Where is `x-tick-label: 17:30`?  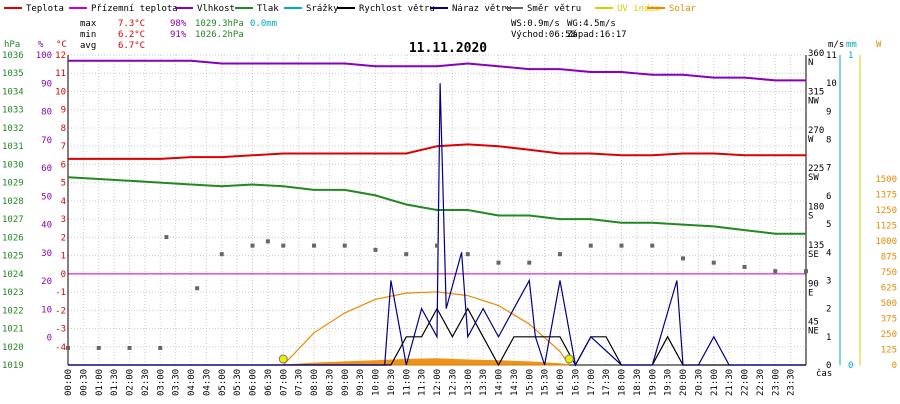 x-tick-label: 17:30 is located at coordinates (607, 382).